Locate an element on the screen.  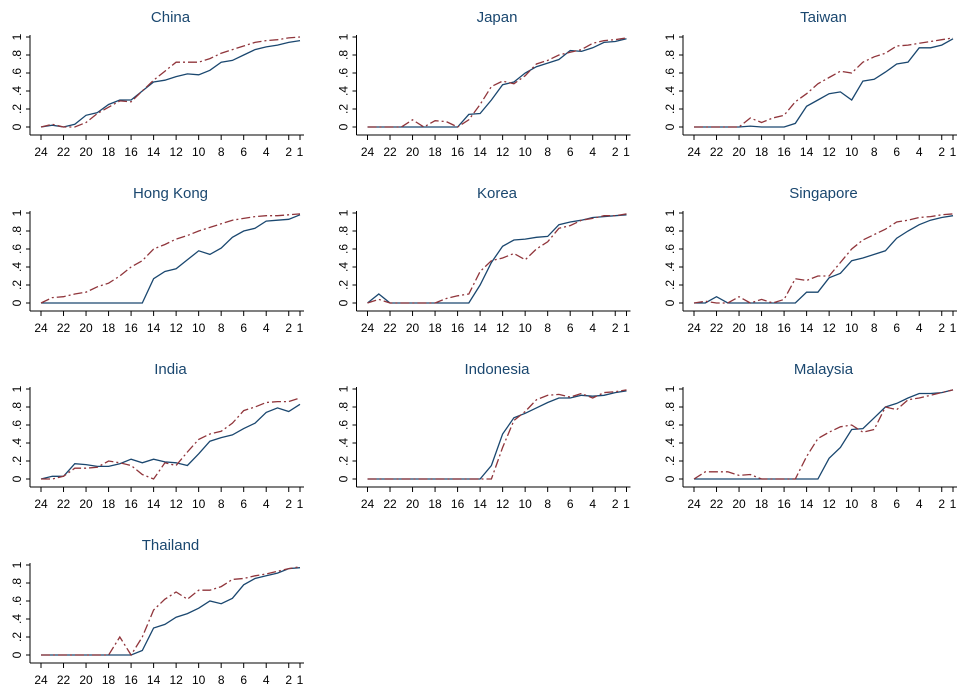
panel-title: Japan is located at coordinates (497, 17).